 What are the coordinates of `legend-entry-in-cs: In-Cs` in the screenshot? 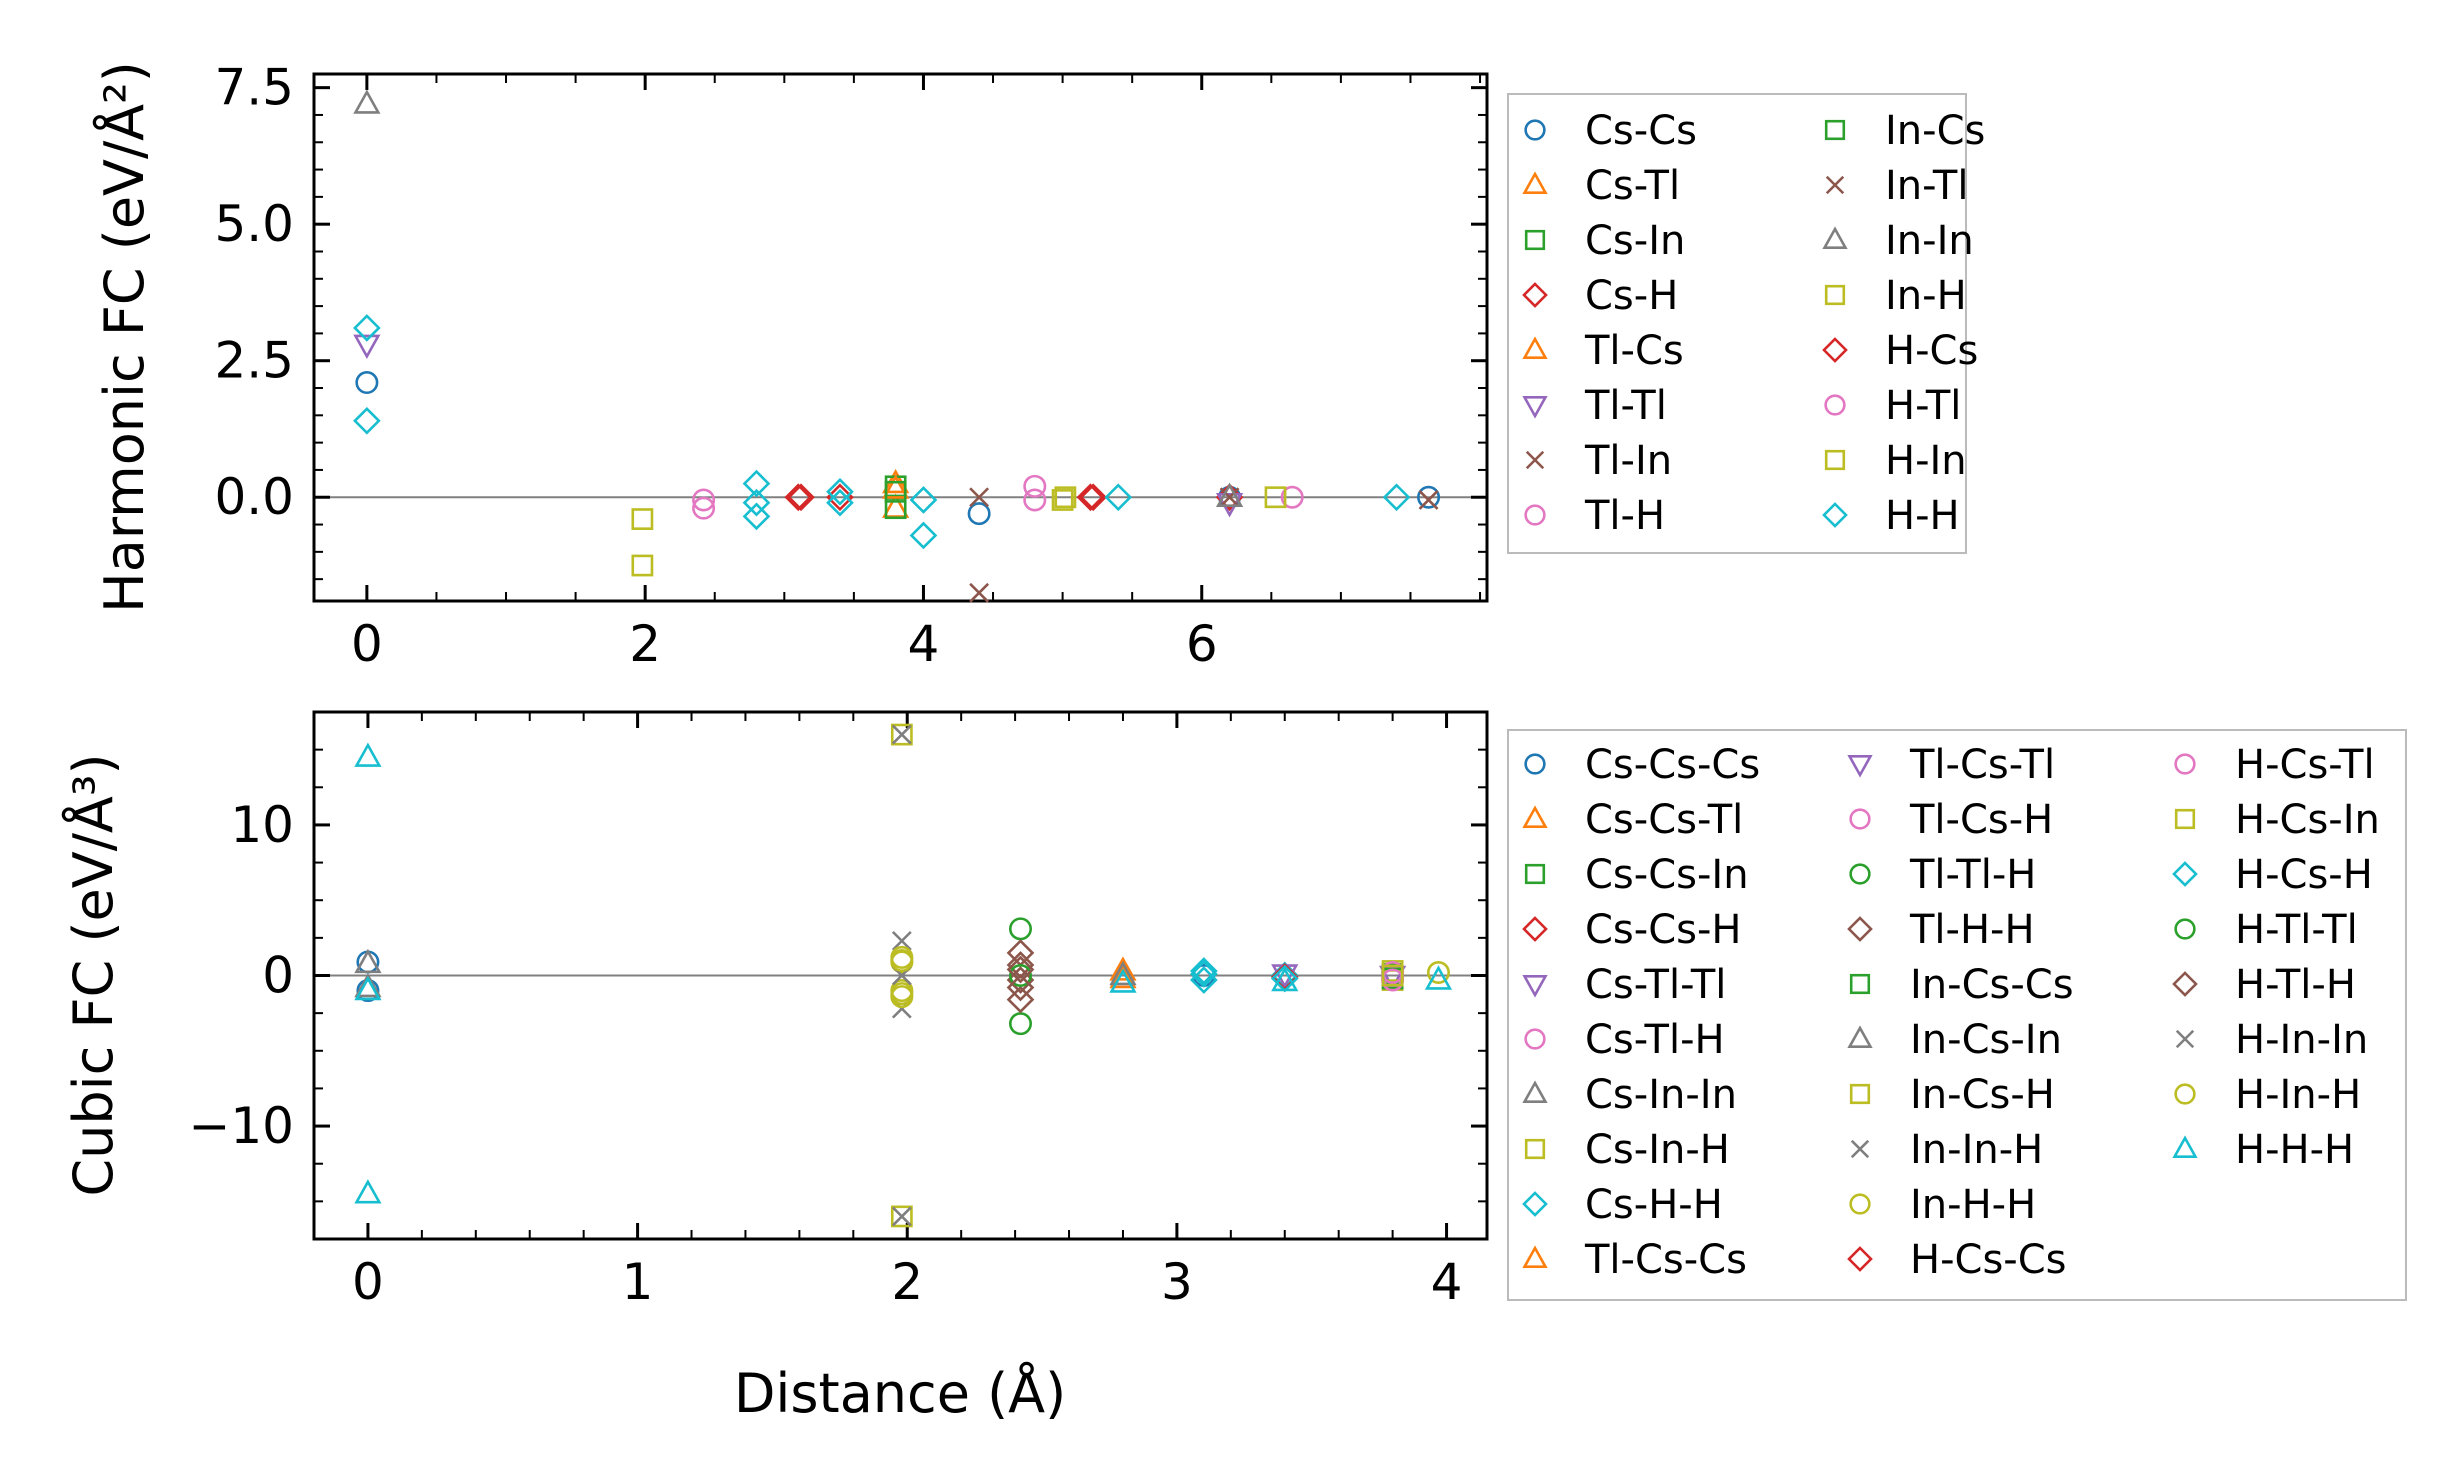 It's located at (1904, 131).